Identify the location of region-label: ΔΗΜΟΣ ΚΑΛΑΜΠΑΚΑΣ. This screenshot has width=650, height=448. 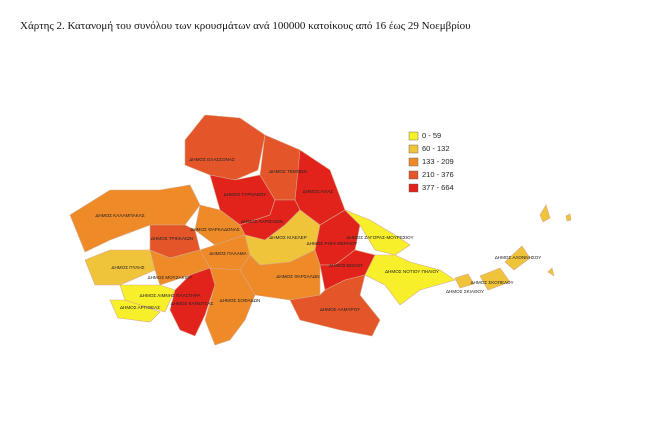
(119, 215).